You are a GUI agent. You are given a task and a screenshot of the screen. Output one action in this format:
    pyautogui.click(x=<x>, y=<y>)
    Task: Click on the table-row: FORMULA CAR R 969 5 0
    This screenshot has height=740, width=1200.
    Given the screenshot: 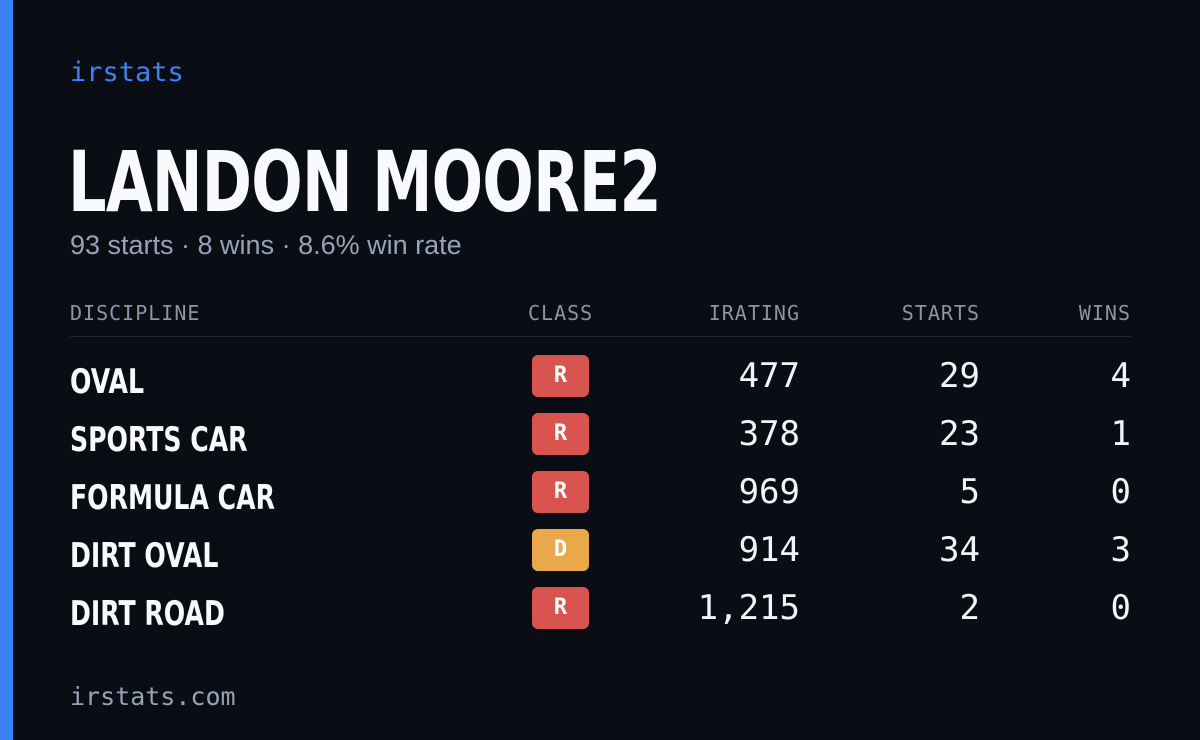 What is the action you would take?
    pyautogui.click(x=600, y=498)
    